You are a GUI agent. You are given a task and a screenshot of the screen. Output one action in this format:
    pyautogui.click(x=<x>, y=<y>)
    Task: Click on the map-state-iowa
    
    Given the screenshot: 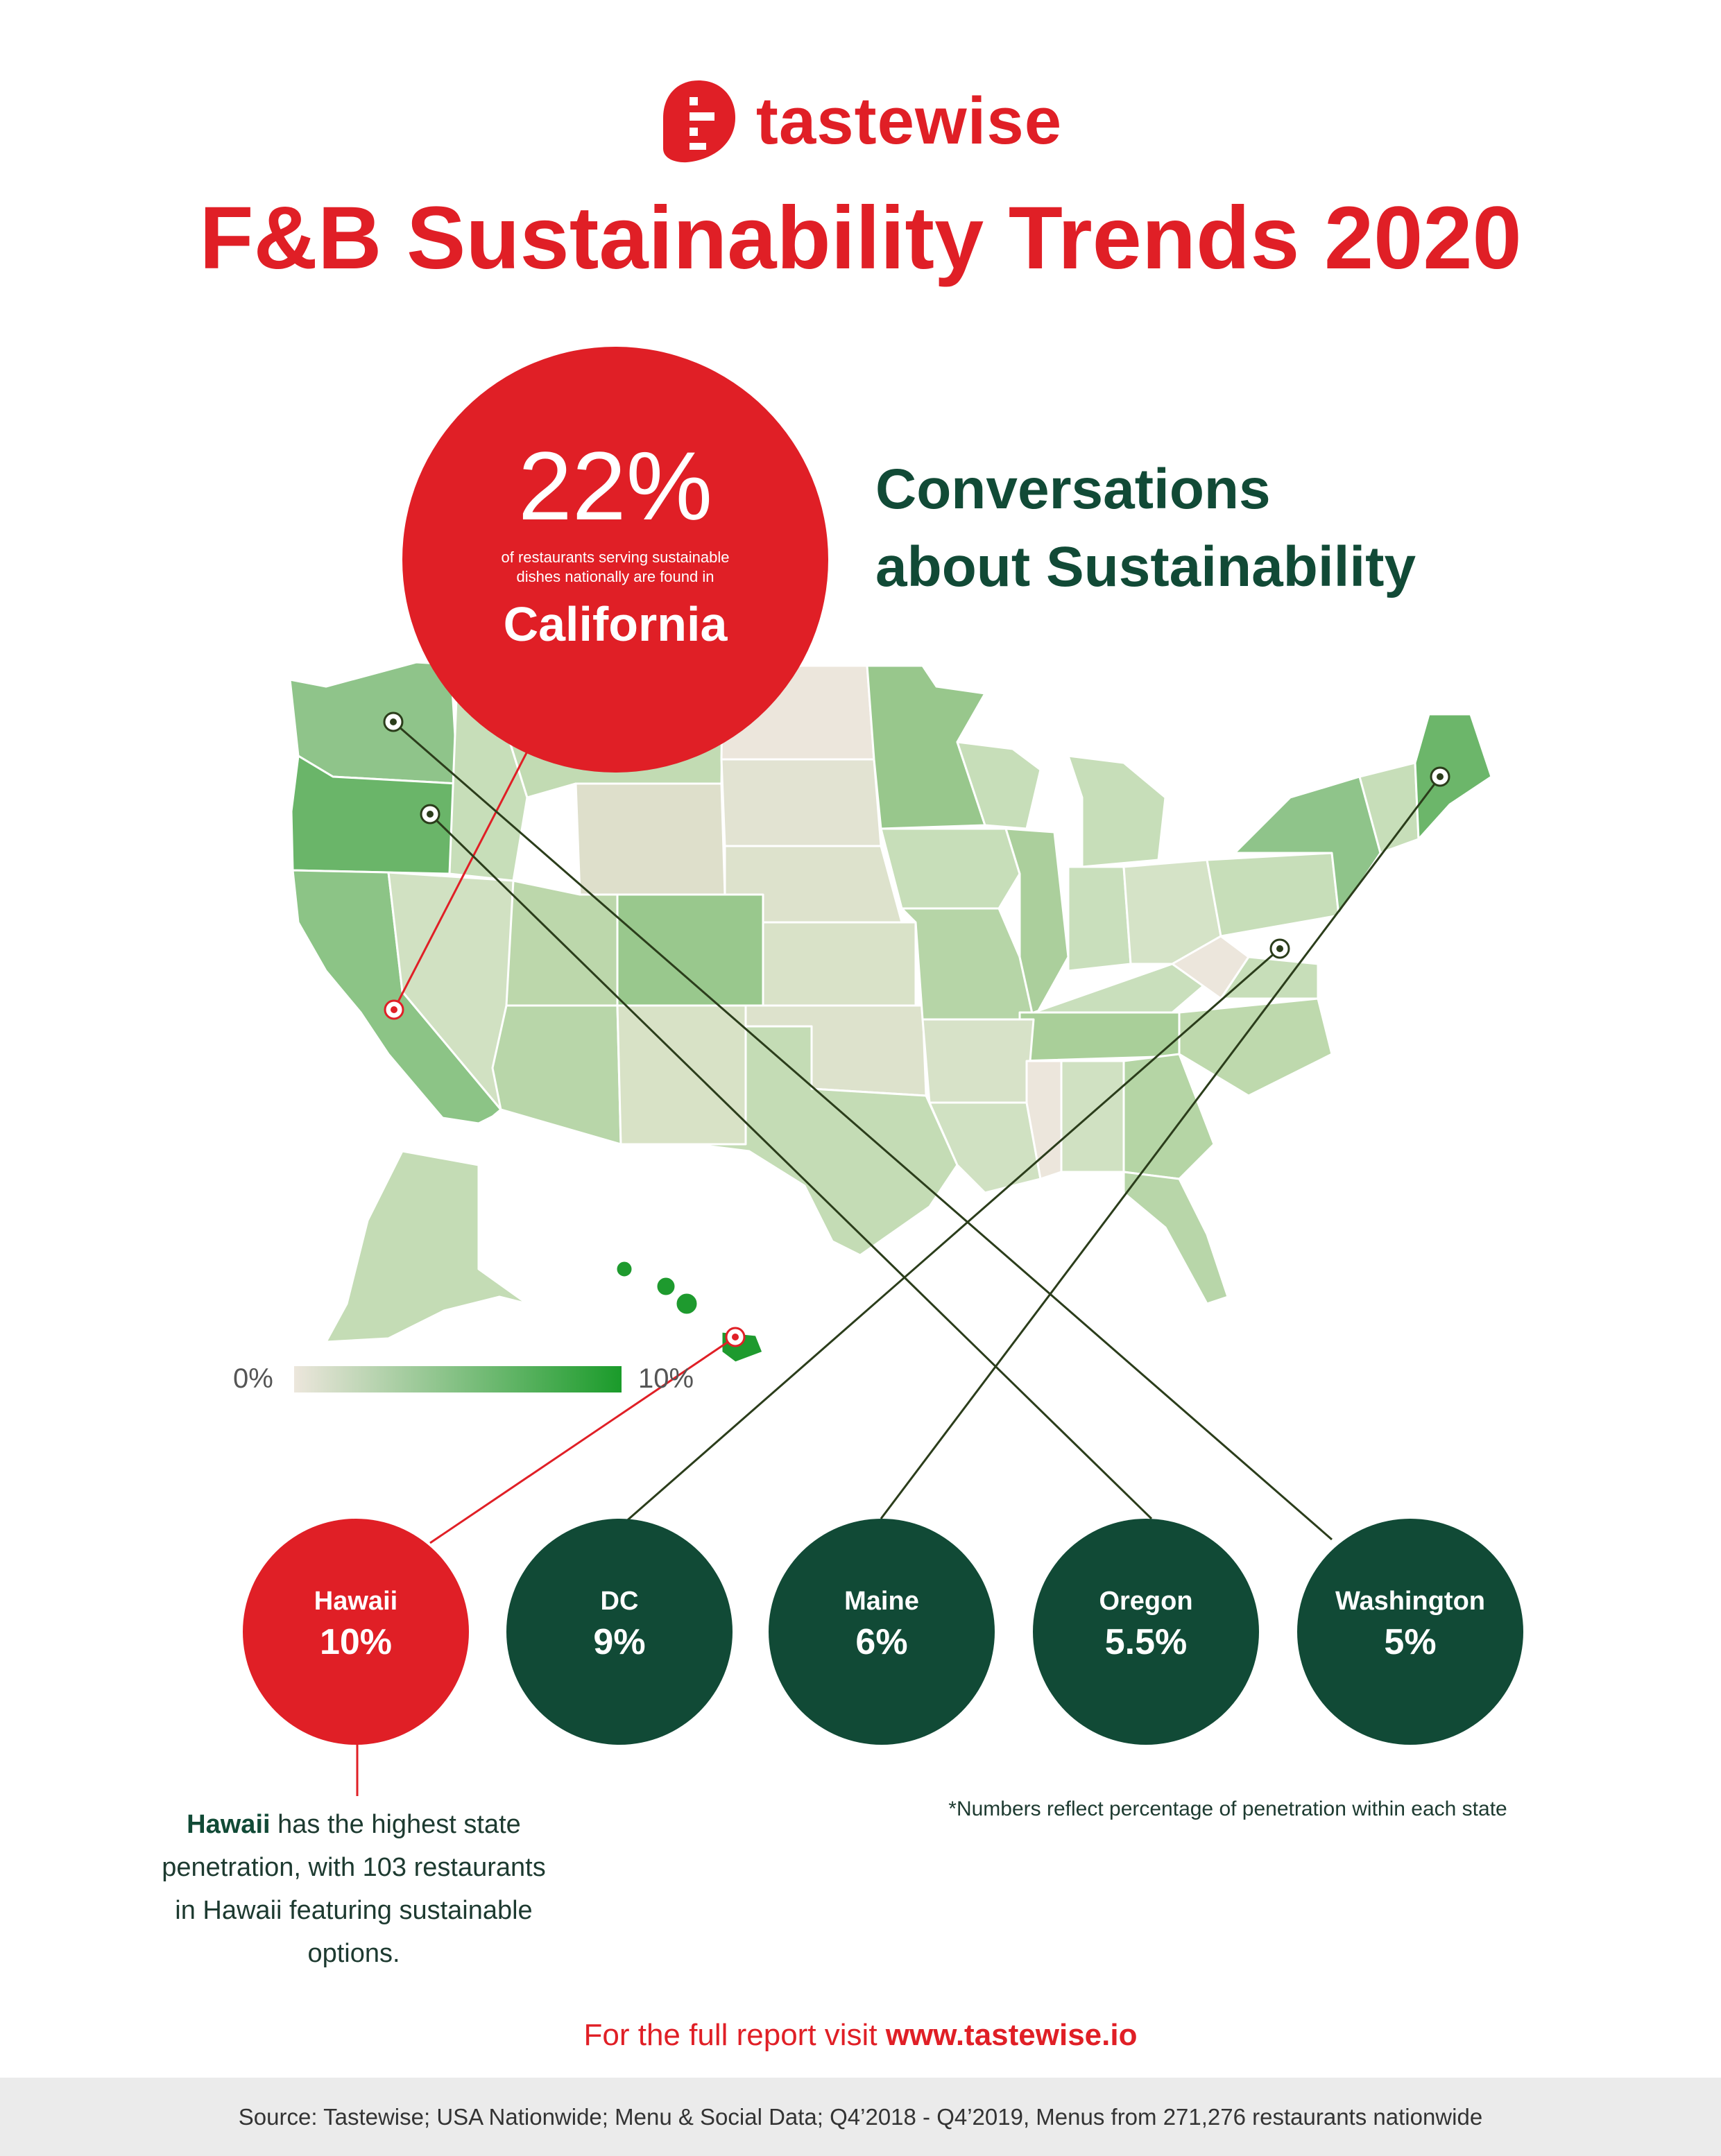 What is the action you would take?
    pyautogui.click(x=951, y=868)
    